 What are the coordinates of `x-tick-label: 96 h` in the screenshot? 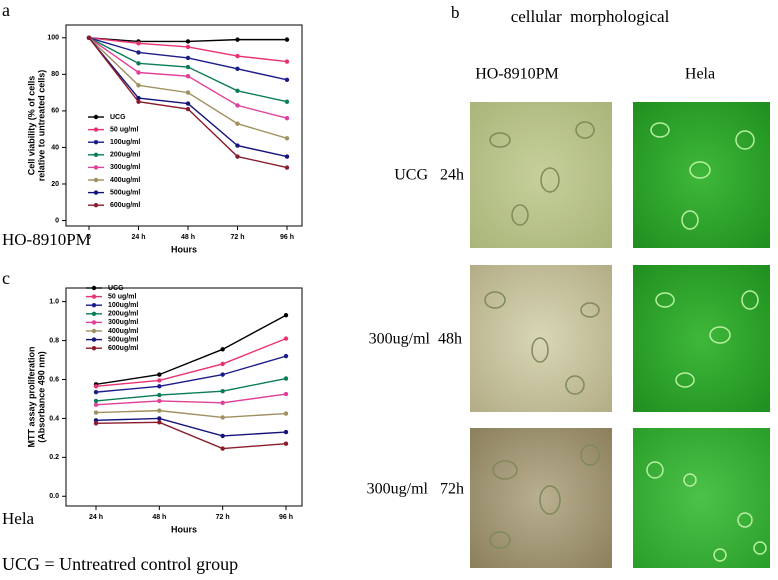 It's located at (286, 517).